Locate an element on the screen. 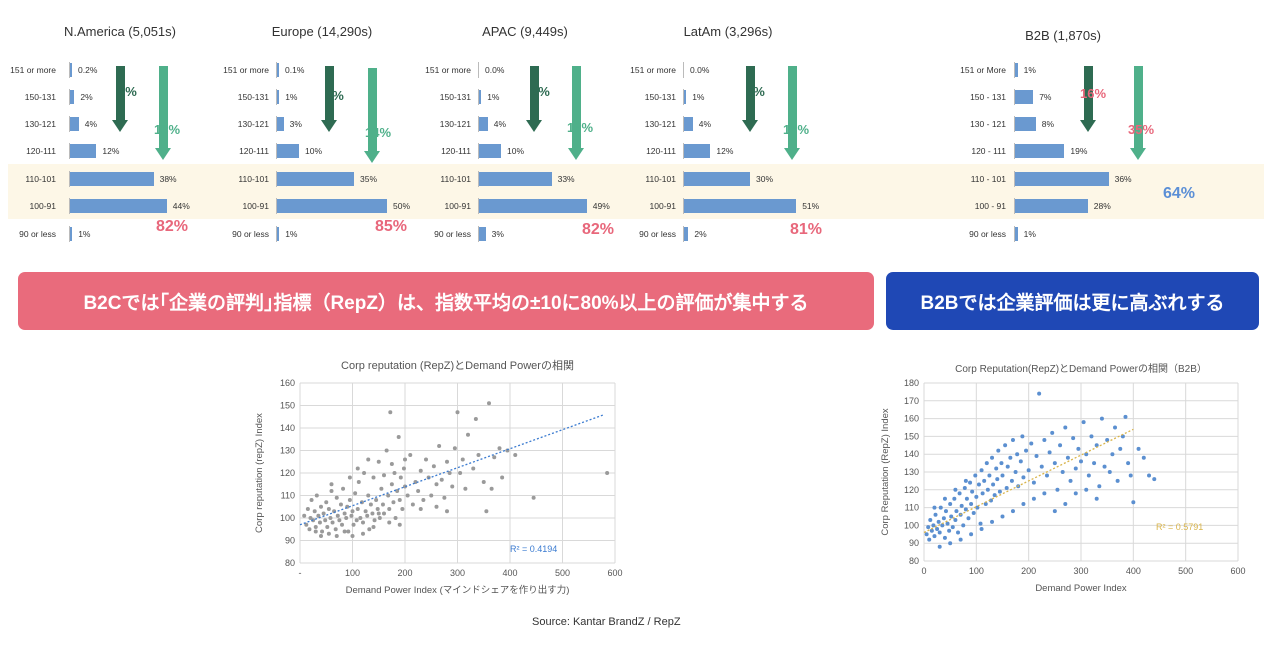 The width and height of the screenshot is (1280, 647). y-tick-label: 180 is located at coordinates (911, 383).